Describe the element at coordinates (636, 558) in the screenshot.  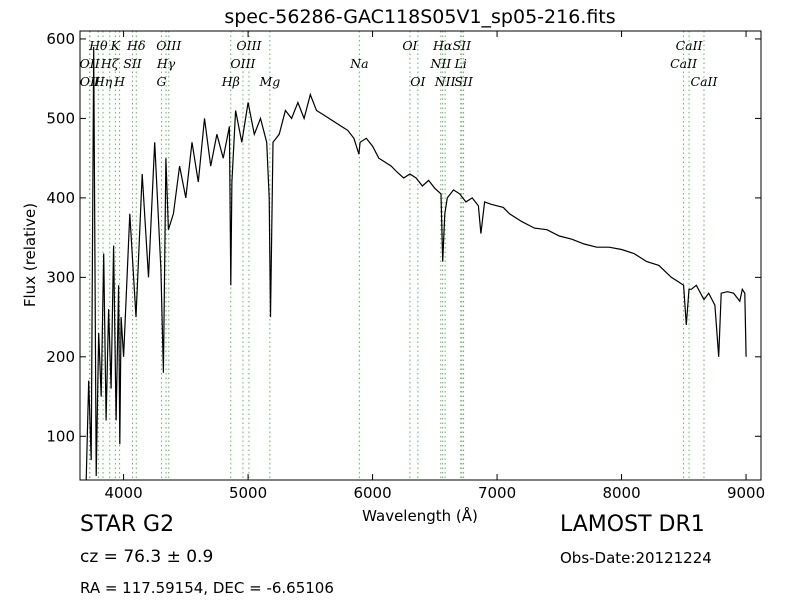
I see `observation-date: Obs-Date:20121224` at that location.